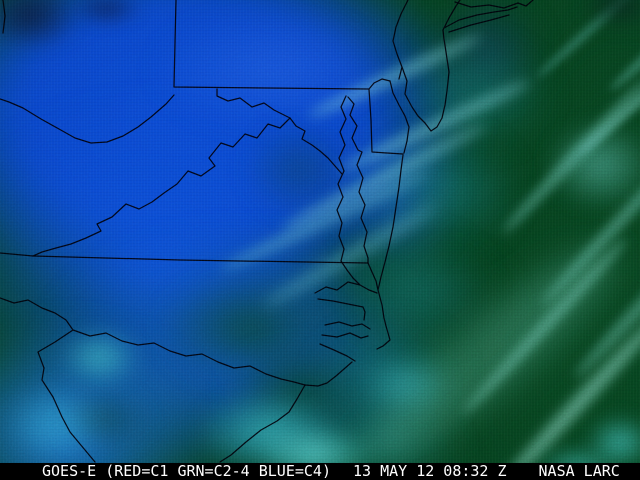 This screenshot has width=640, height=480. What do you see at coordinates (161, 187) in the screenshot?
I see `wv-va-border` at bounding box center [161, 187].